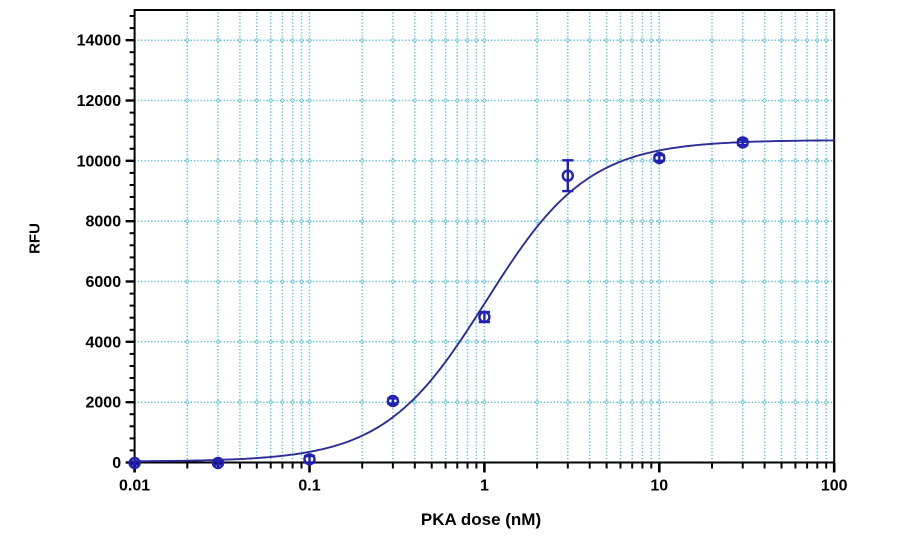 This screenshot has width=898, height=538. What do you see at coordinates (104, 342) in the screenshot?
I see `svg-text: 4000` at bounding box center [104, 342].